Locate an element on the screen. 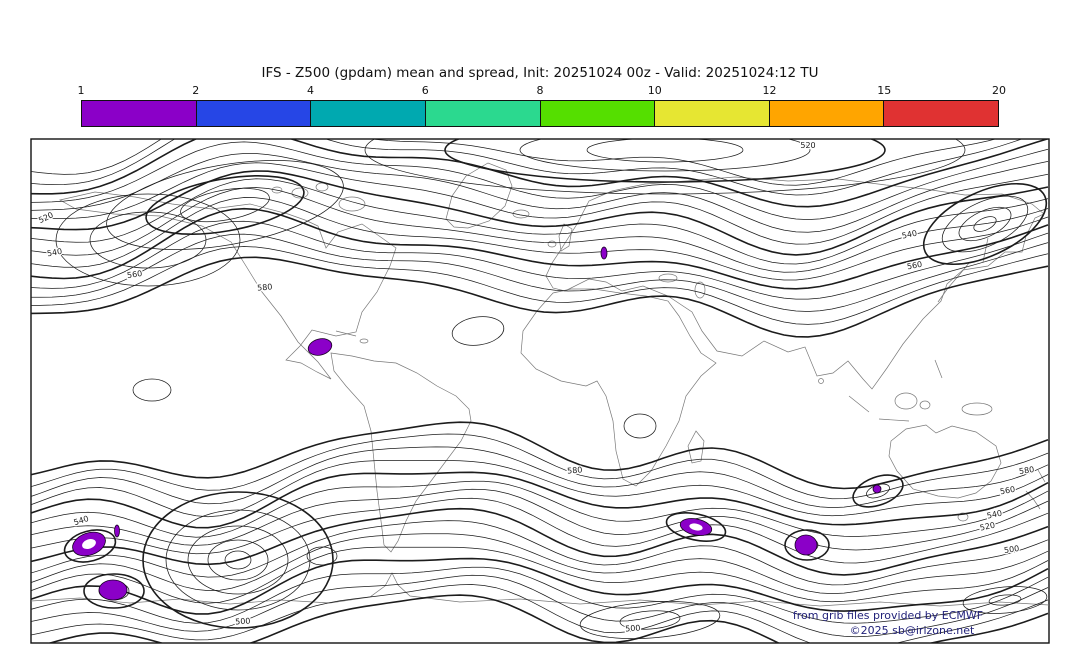 The height and width of the screenshot is (658, 1080). colorbar-tick-10: 10 is located at coordinates (654, 90).